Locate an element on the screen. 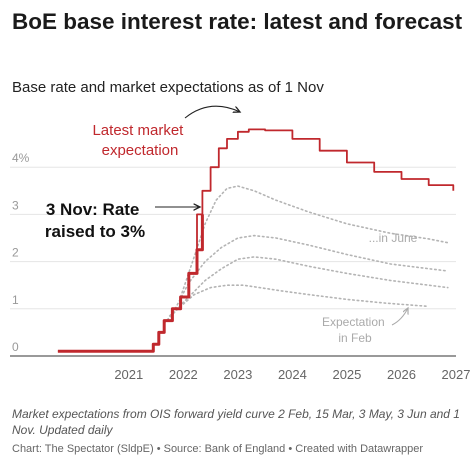 The width and height of the screenshot is (474, 466). y-tick-label: 3 is located at coordinates (15, 205).